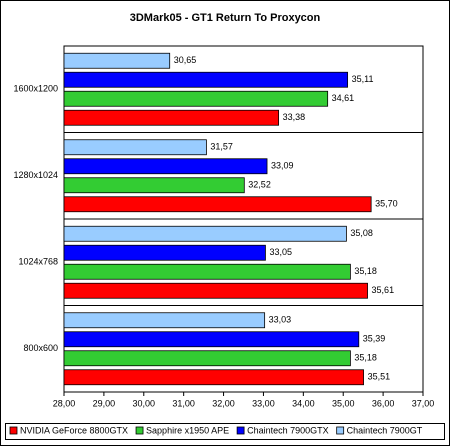 This screenshot has width=450, height=446. I want to click on chart-title: 3DMark05 - GT1 Return To Proxycon, so click(225, 18).